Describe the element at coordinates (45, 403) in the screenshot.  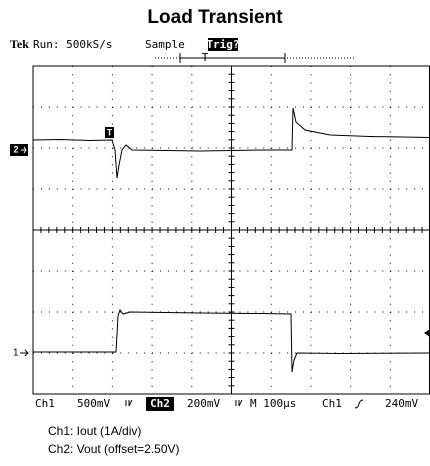
I see `ch1-label: Ch1` at that location.